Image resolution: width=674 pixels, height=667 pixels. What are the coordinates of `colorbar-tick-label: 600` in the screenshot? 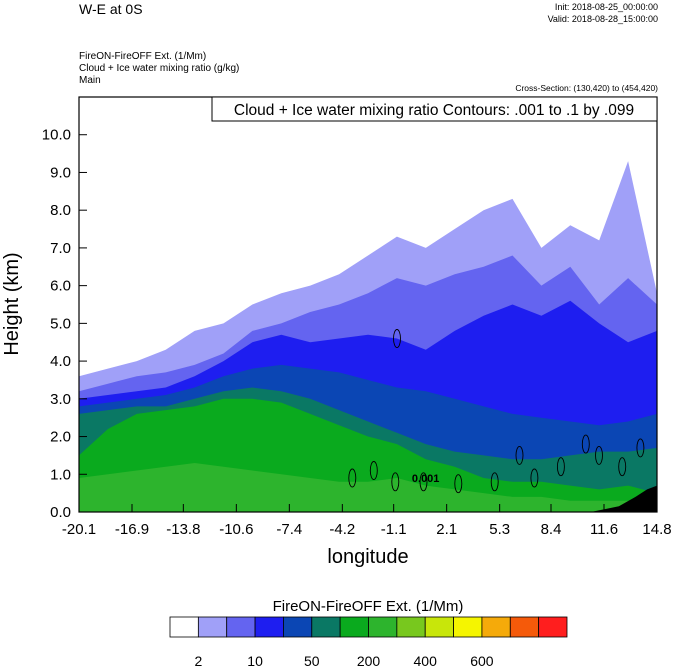 It's located at (482, 660).